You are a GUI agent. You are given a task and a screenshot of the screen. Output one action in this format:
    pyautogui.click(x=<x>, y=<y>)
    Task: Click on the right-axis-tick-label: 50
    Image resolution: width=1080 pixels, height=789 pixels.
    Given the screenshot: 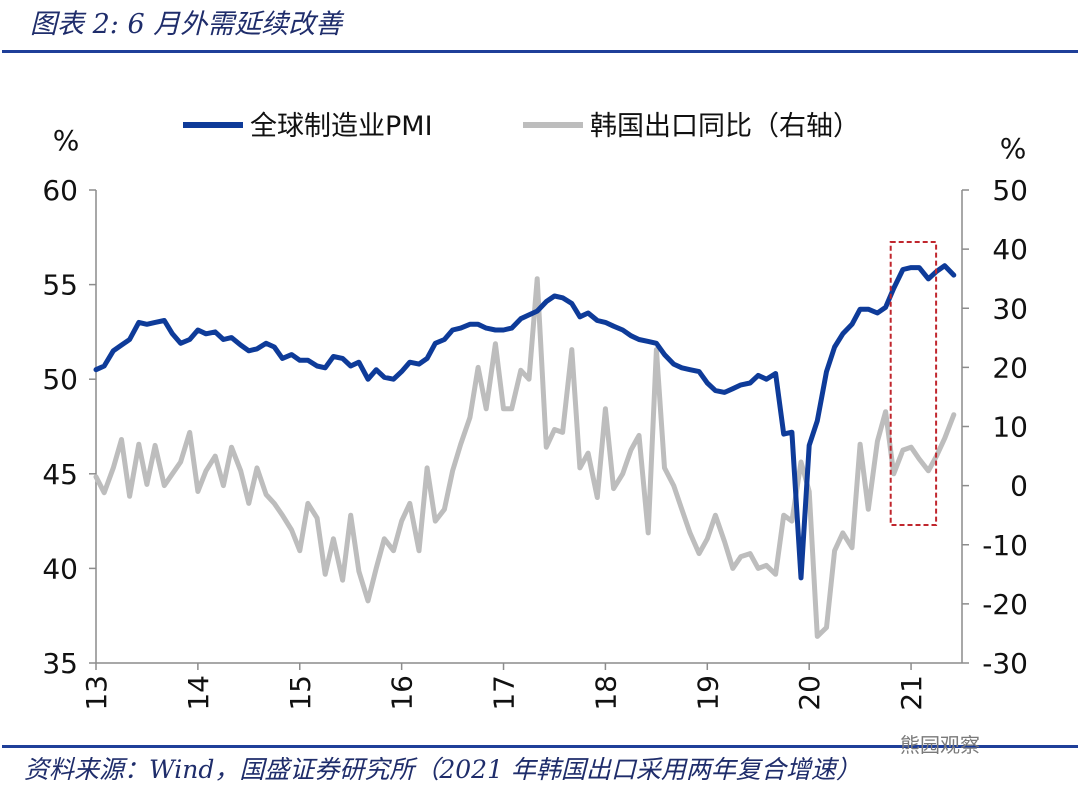 What is the action you would take?
    pyautogui.click(x=1010, y=190)
    